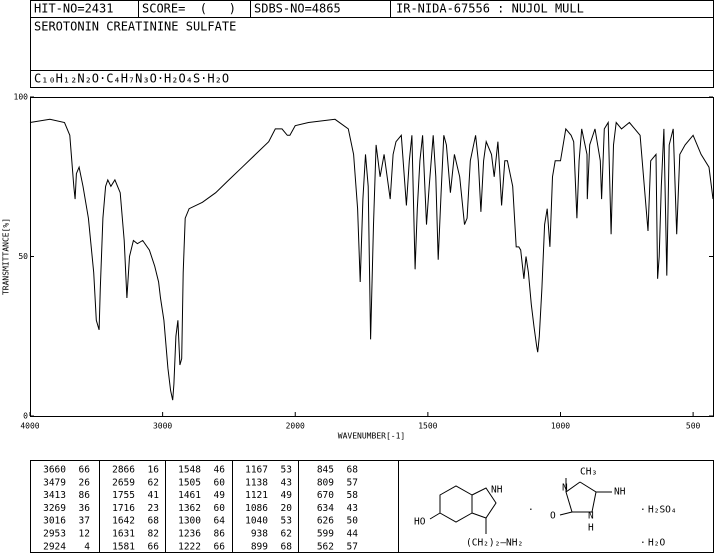  What do you see at coordinates (287, 508) in the screenshot?
I see `peak-transmittance: 20` at bounding box center [287, 508].